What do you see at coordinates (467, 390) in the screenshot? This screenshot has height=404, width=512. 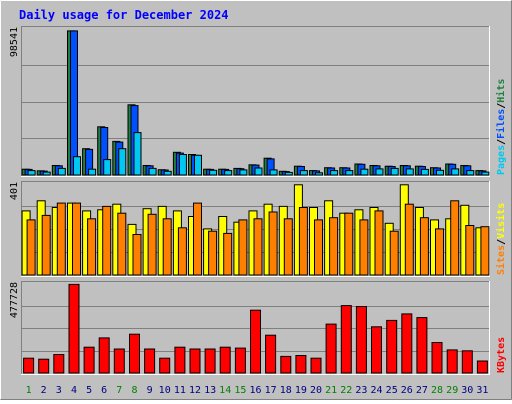 I see `day-label: 30` at bounding box center [467, 390].